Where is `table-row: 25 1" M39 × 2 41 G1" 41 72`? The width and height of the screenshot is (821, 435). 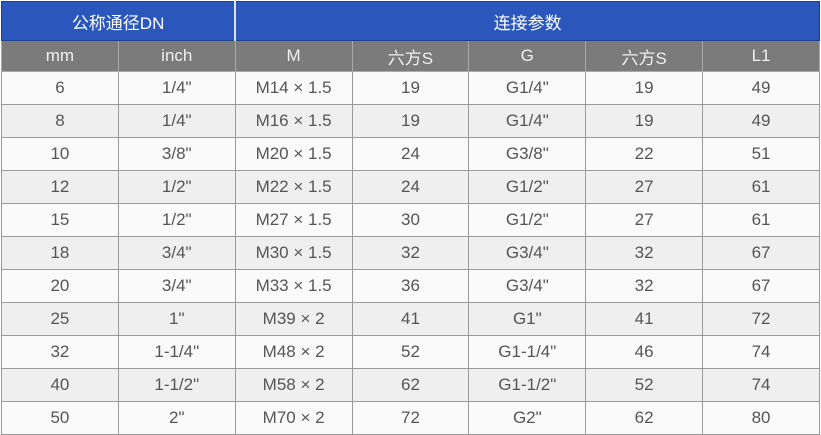
table-row: 25 1" M39 × 2 41 G1" 41 72 is located at coordinates (410, 319).